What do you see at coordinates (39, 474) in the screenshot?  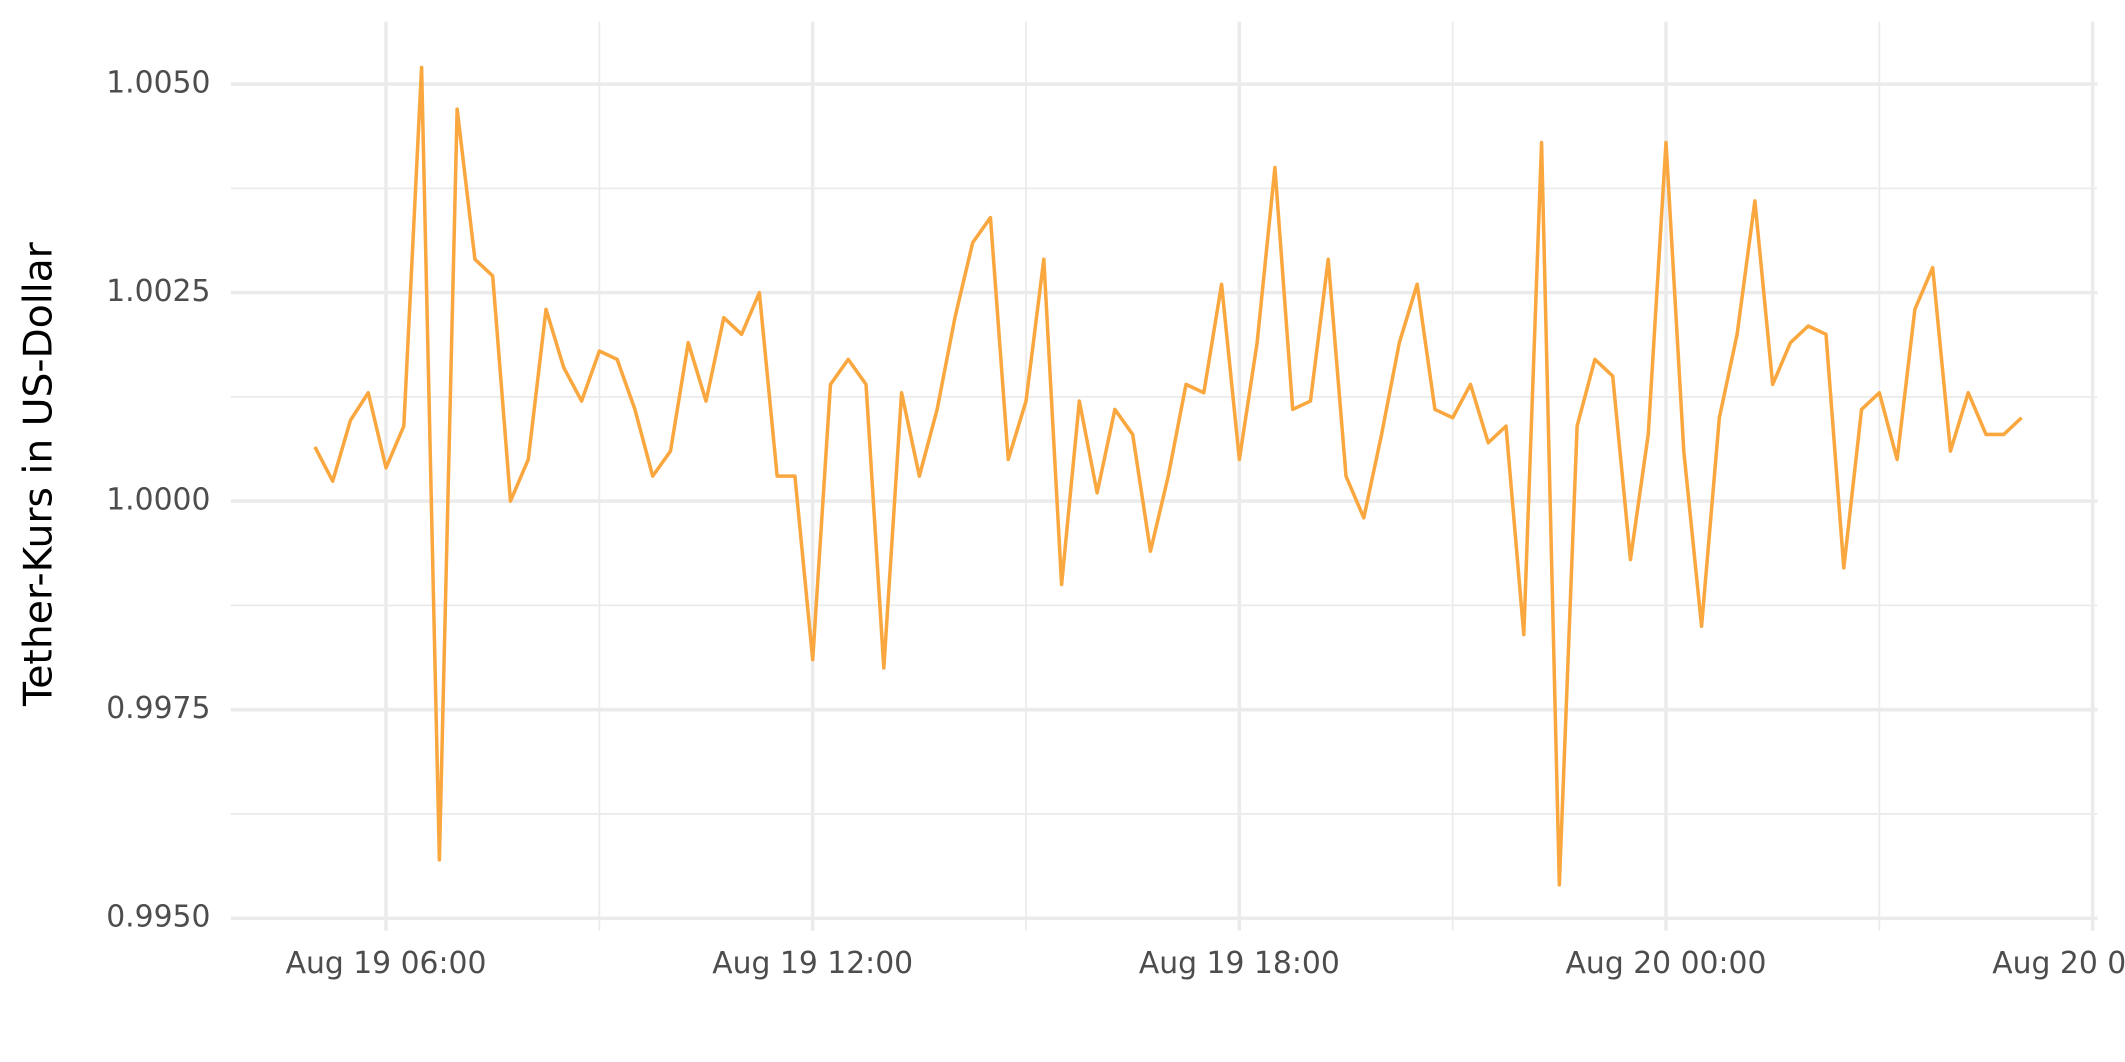 I see `y-axis-title: Tether-Kurs in US-Dollar` at bounding box center [39, 474].